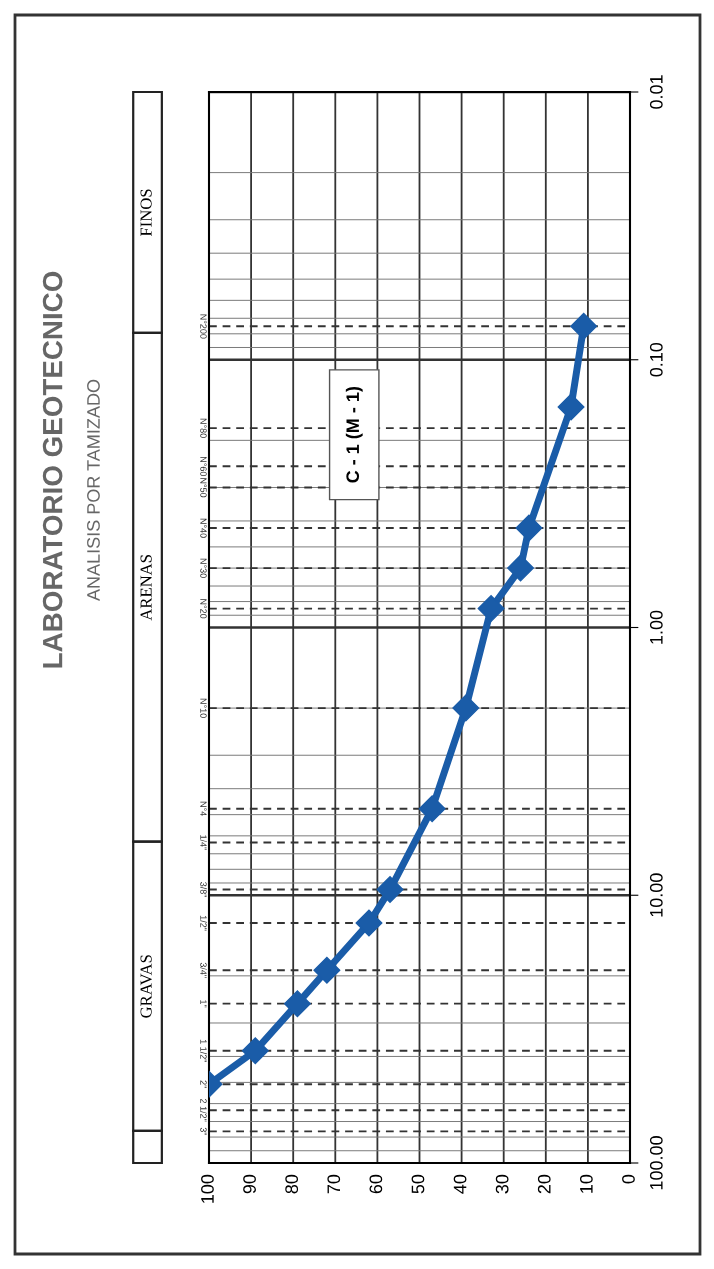  What do you see at coordinates (656, 92) in the screenshot?
I see `y-tick-label: 0.01` at bounding box center [656, 92].